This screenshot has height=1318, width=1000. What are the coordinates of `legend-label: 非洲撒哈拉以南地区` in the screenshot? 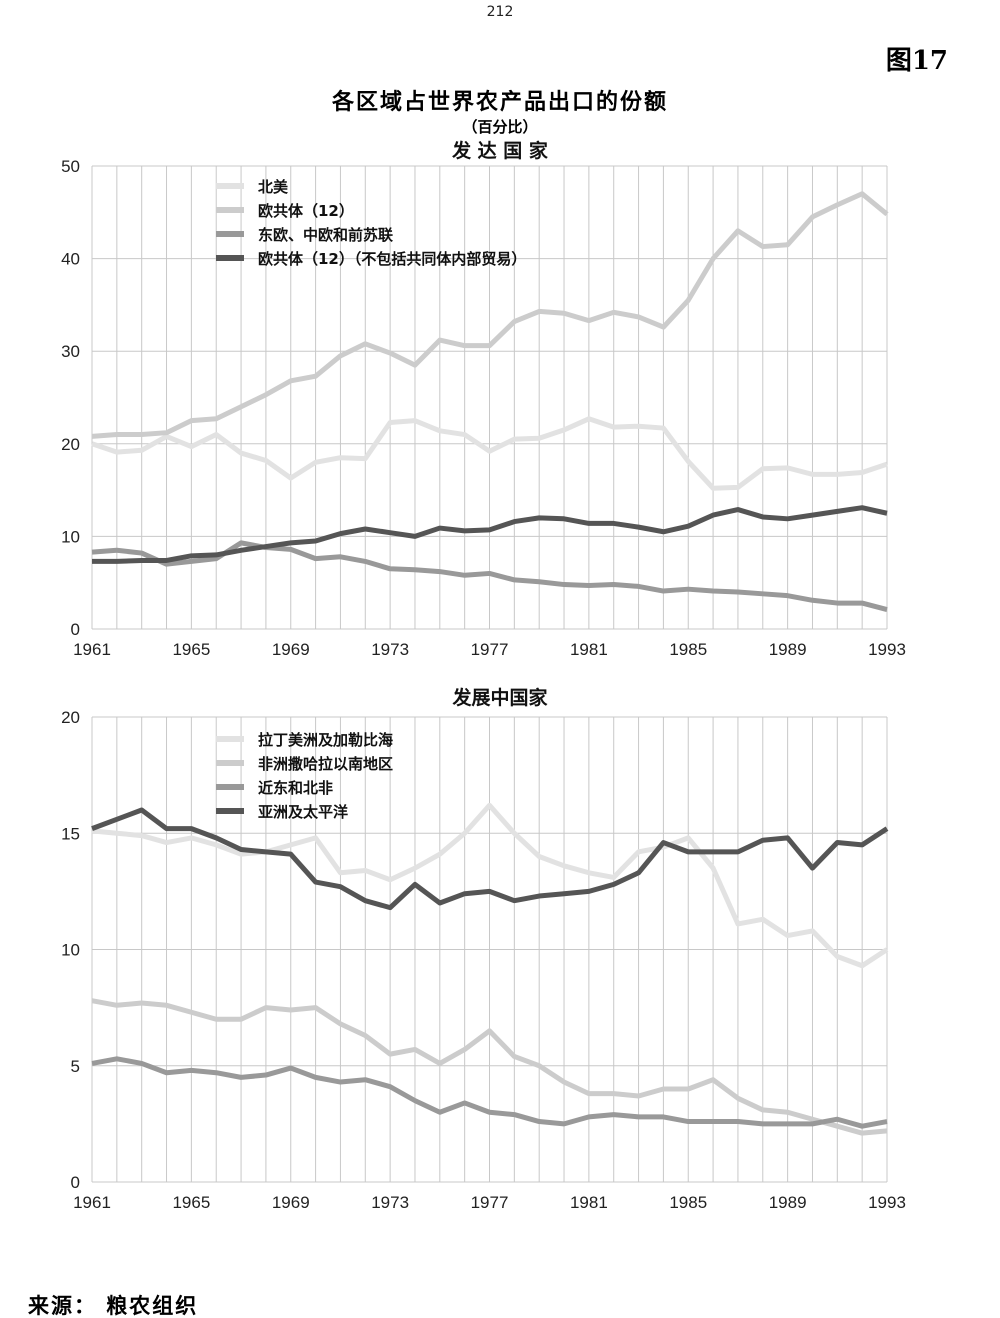 It's located at (325, 764).